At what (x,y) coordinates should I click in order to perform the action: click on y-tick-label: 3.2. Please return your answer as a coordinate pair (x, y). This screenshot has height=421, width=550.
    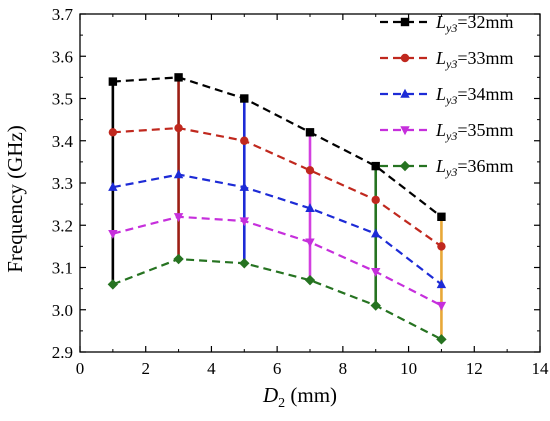
    Looking at the image, I should click on (62, 225).